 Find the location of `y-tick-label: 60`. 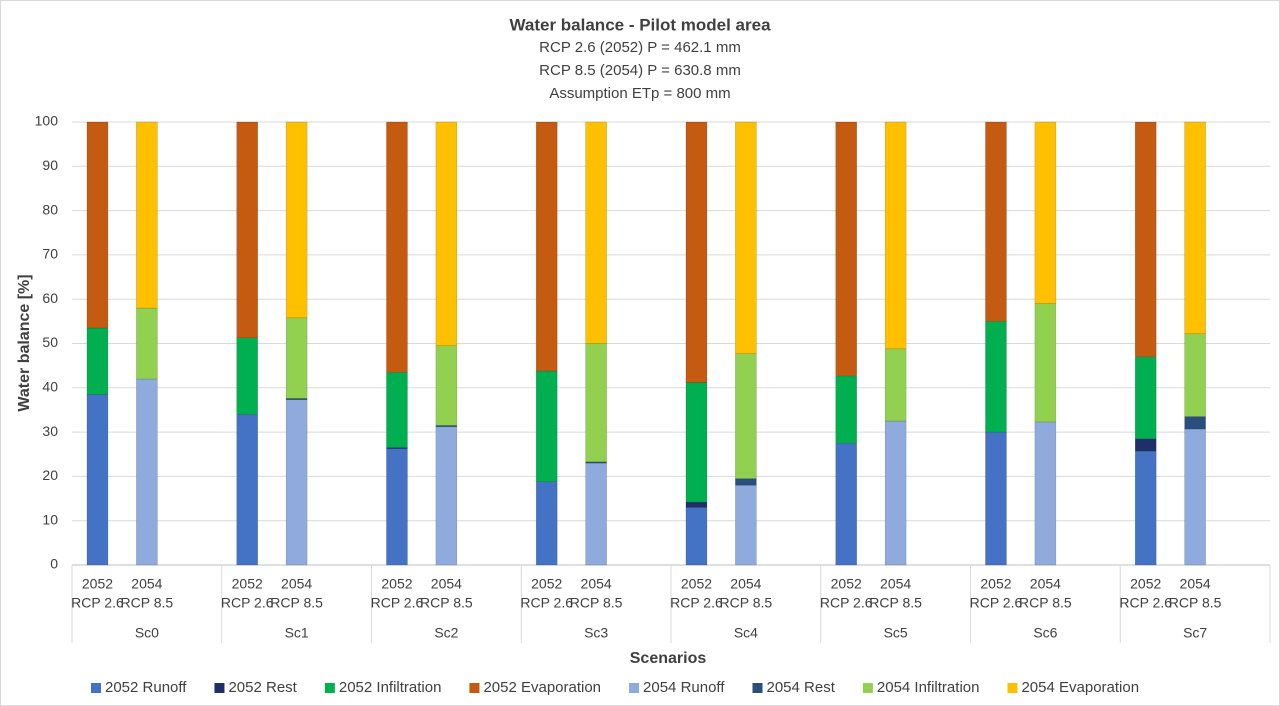

y-tick-label: 60 is located at coordinates (50, 298).